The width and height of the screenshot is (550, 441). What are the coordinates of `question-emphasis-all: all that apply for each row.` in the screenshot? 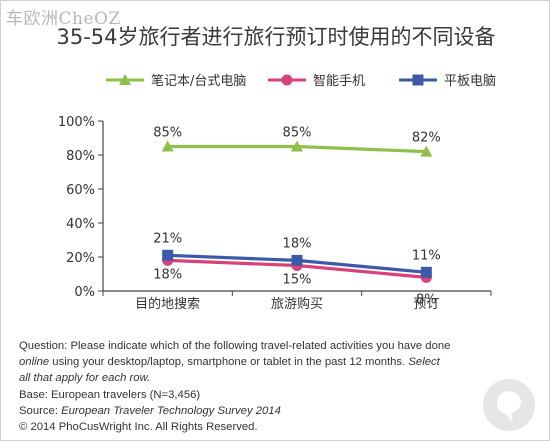 It's located at (85, 378).